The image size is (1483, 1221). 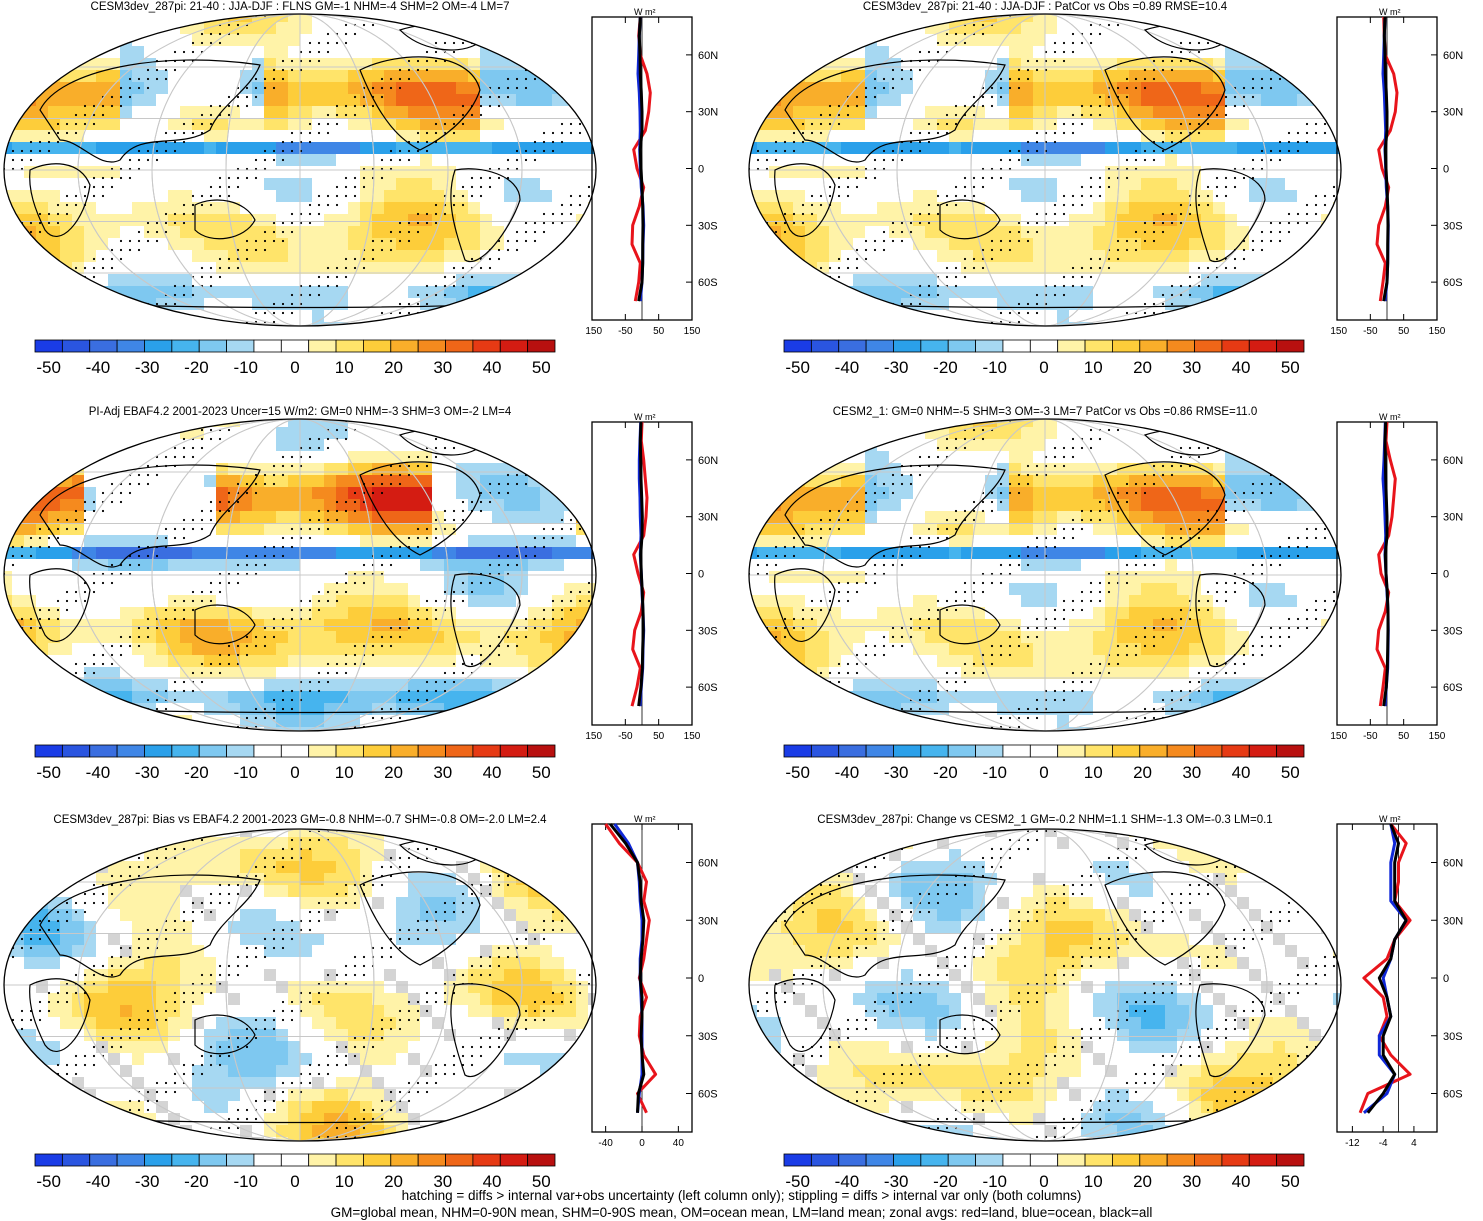 I want to click on colorbar-tick-label: 20, so click(x=393, y=367).